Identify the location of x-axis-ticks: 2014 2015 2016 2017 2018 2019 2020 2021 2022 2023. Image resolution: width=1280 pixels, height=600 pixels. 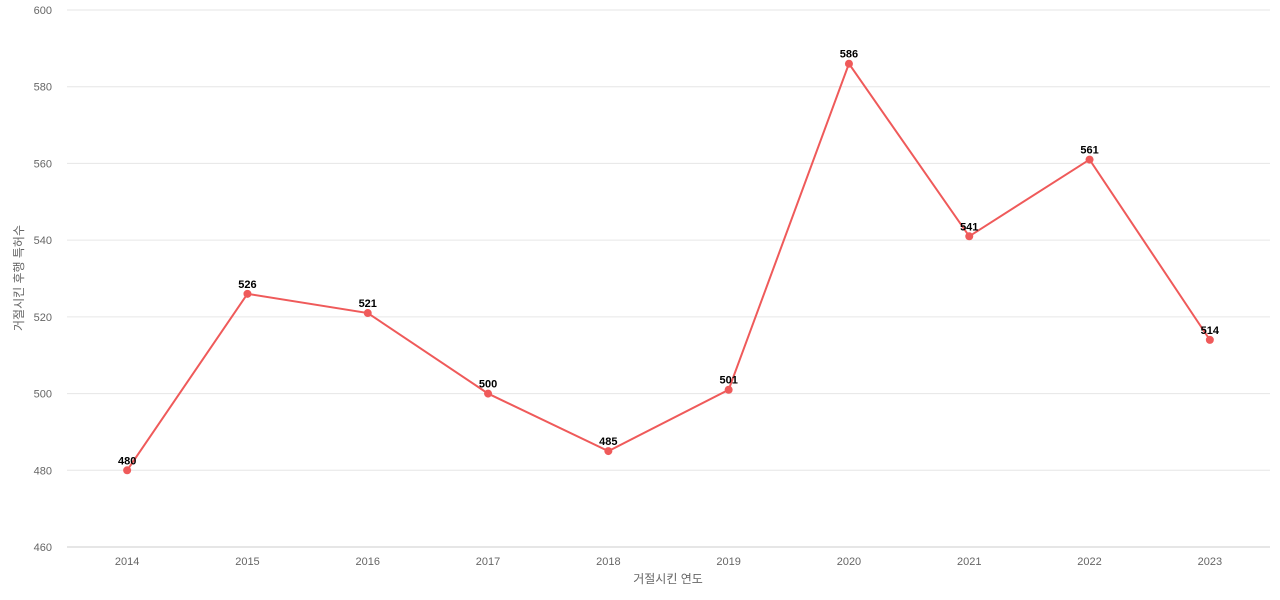
(668, 562).